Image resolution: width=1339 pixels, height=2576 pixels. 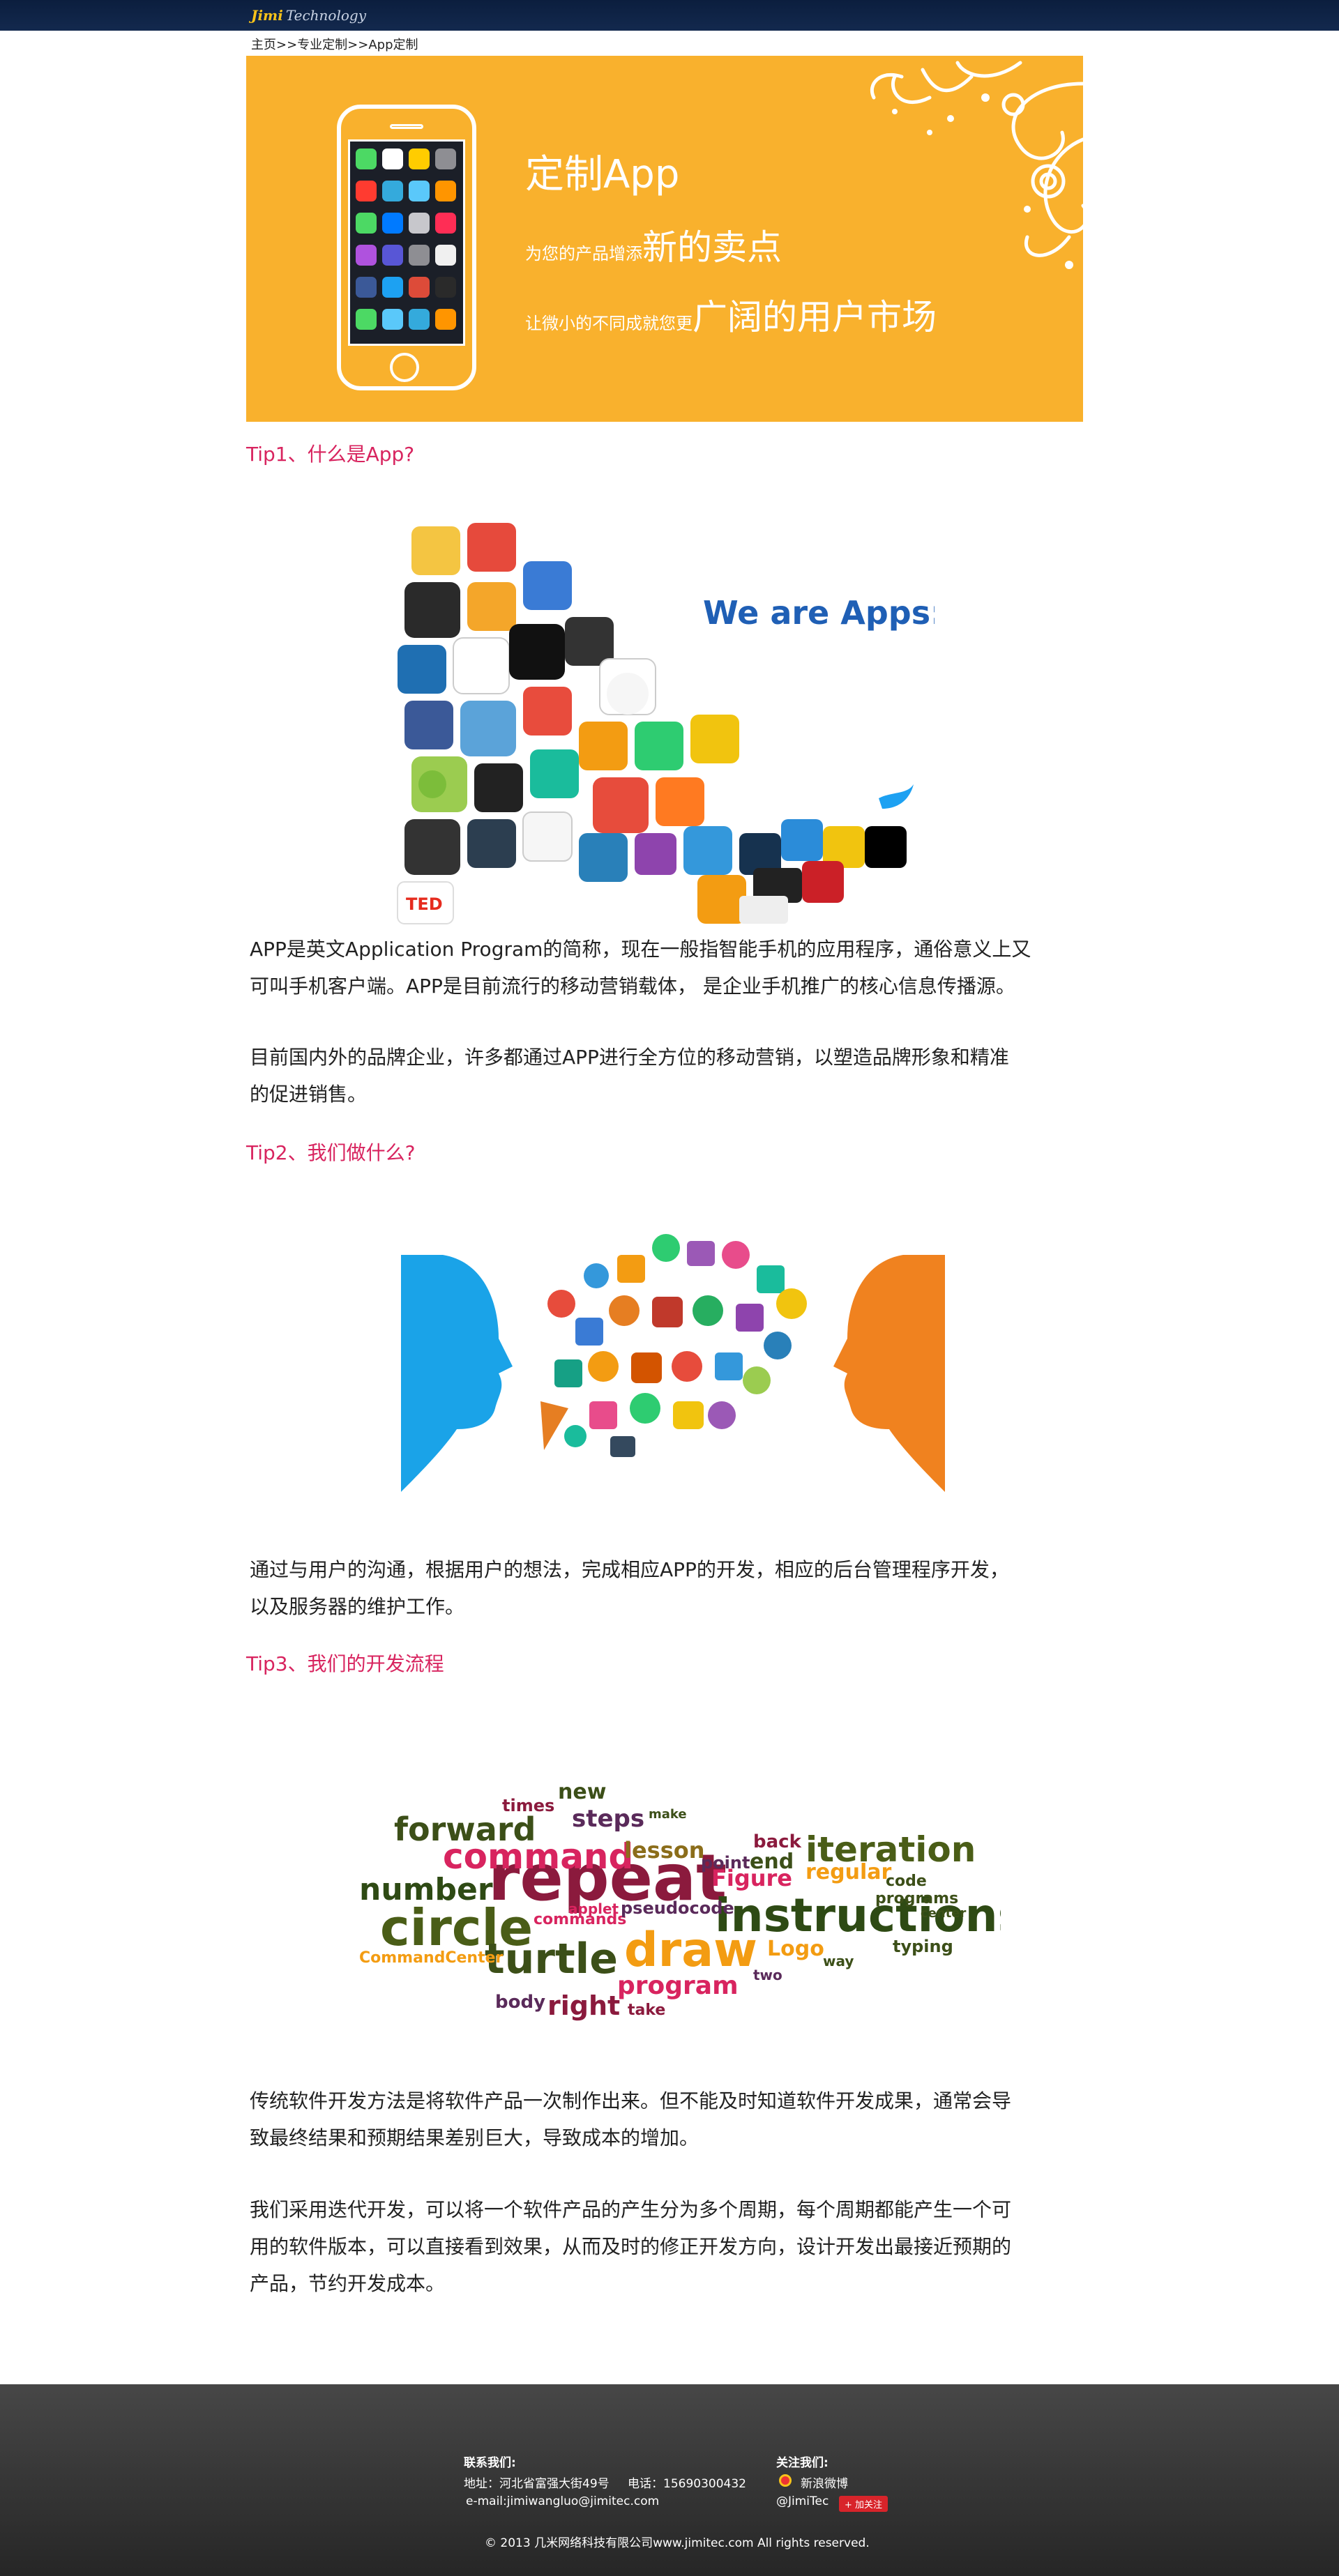 What do you see at coordinates (669, 16) in the screenshot?
I see `top-bar: Jimi Technology` at bounding box center [669, 16].